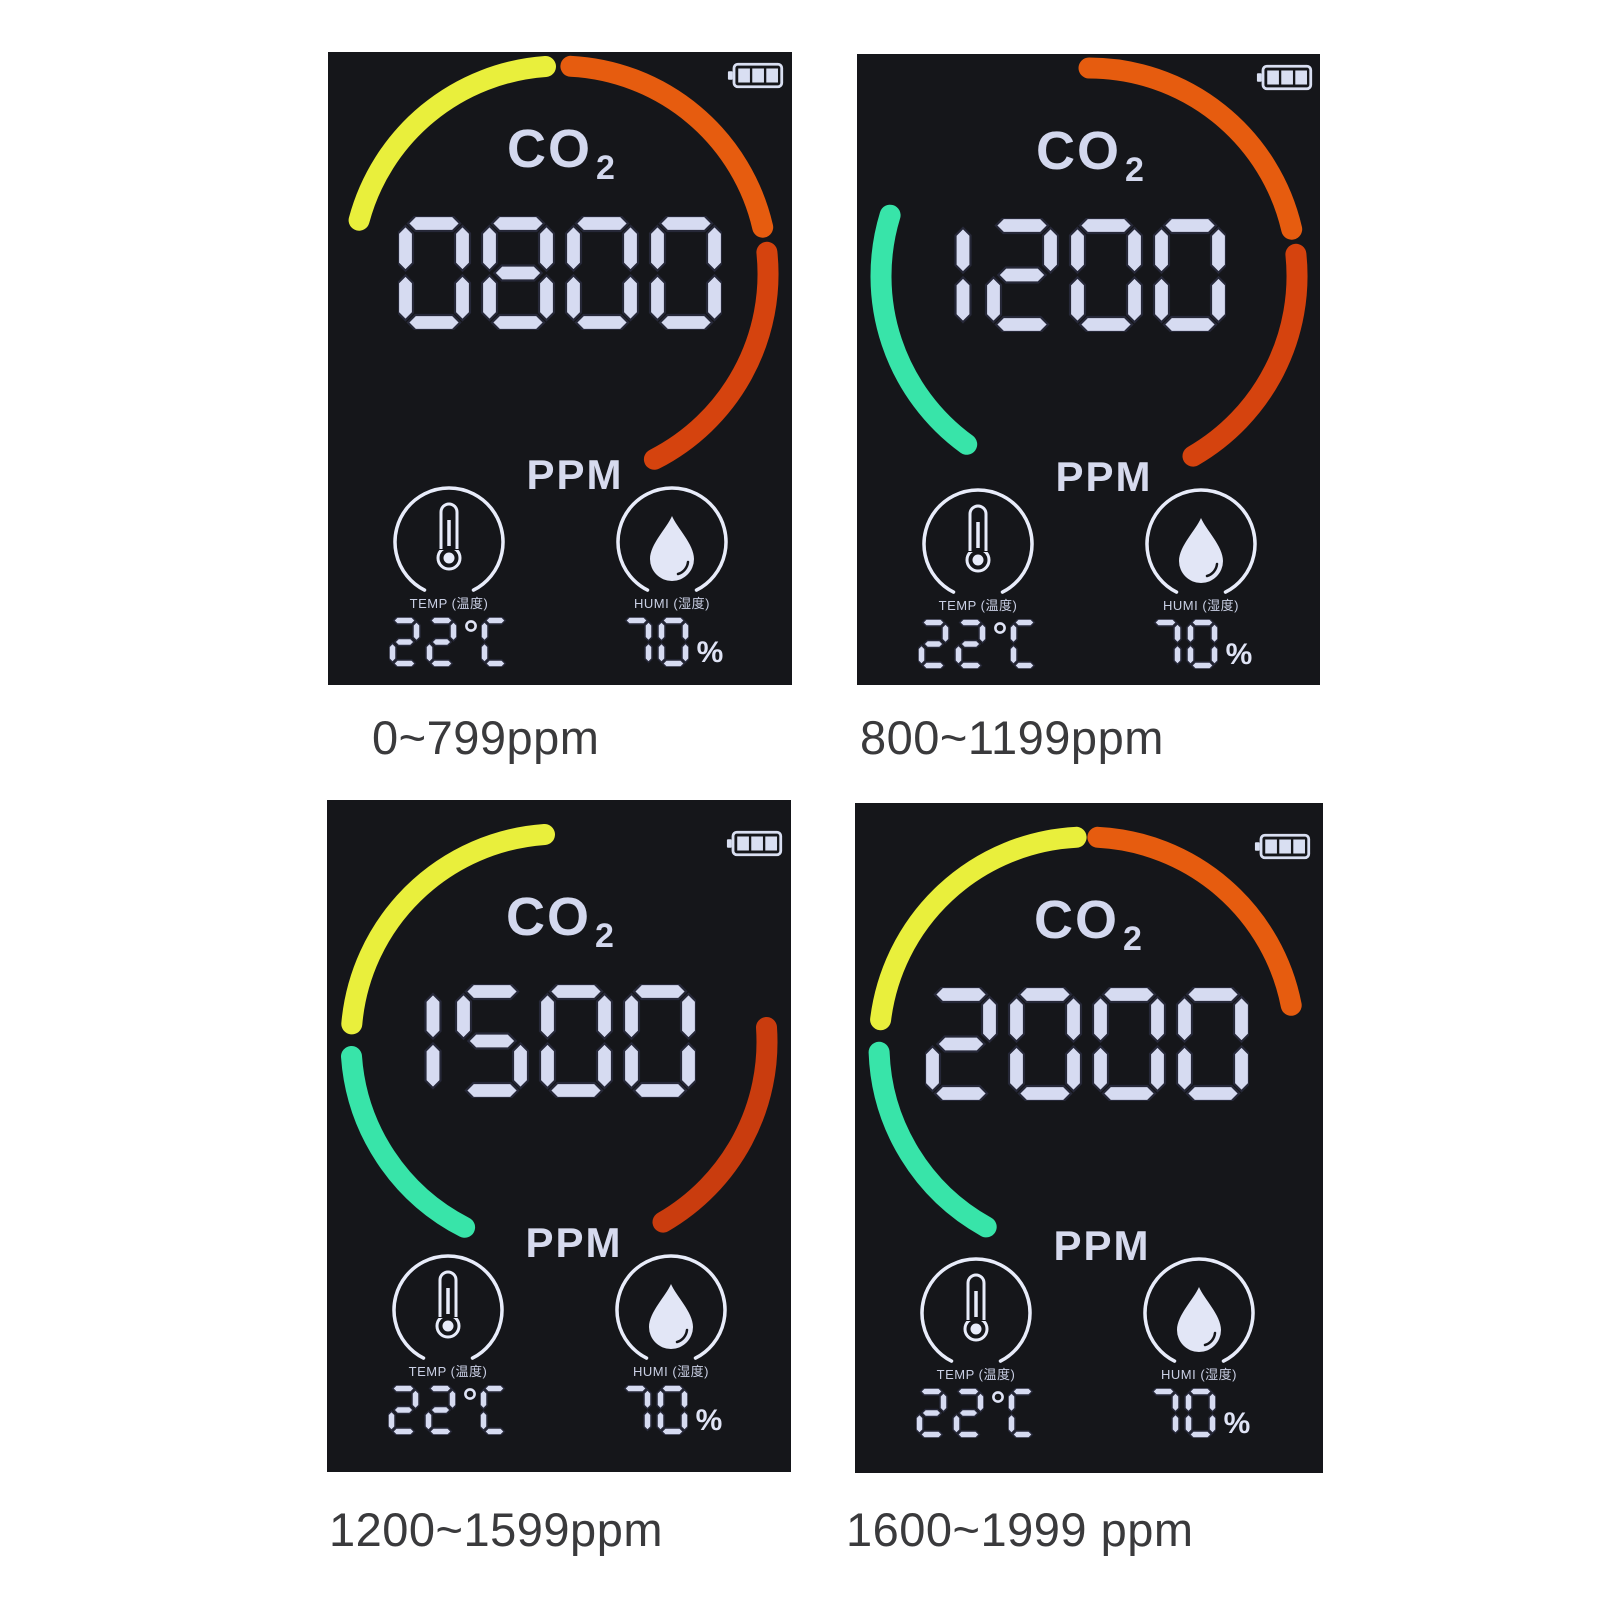  Describe the element at coordinates (1012, 737) in the screenshot. I see `range-caption: 800~1199ppm` at that location.